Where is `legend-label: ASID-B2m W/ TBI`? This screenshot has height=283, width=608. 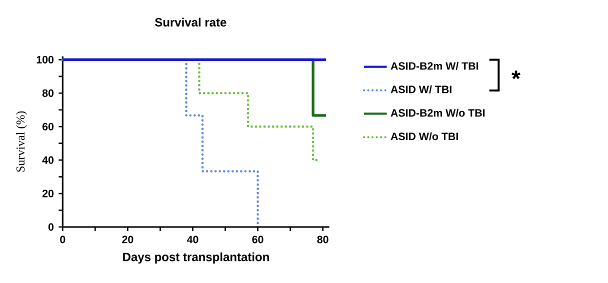
legend-label: ASID-B2m W/ TBI is located at coordinates (434, 66).